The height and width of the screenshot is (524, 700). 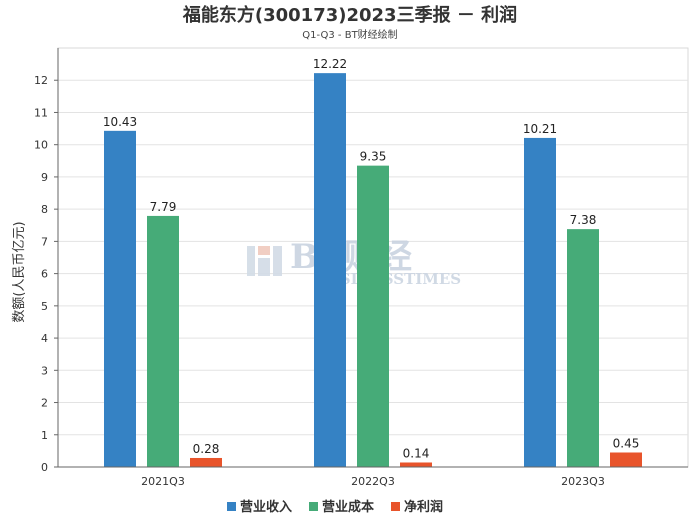 I want to click on y-tick-label: 7, so click(x=44, y=241).